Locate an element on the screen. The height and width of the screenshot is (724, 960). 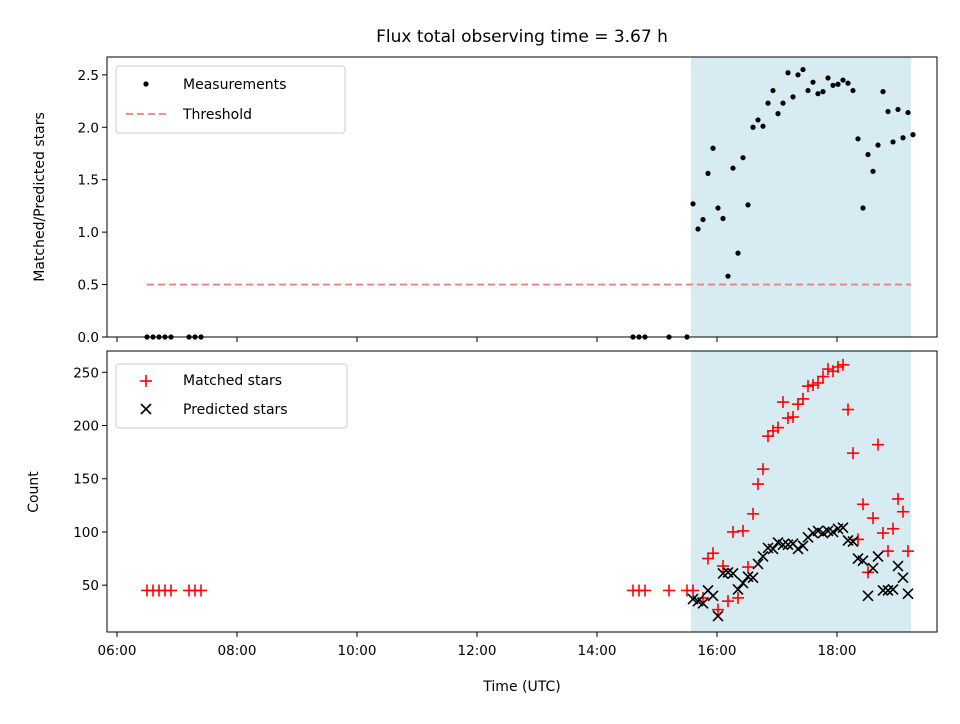
x-tick-label: 12:00 is located at coordinates (477, 651).